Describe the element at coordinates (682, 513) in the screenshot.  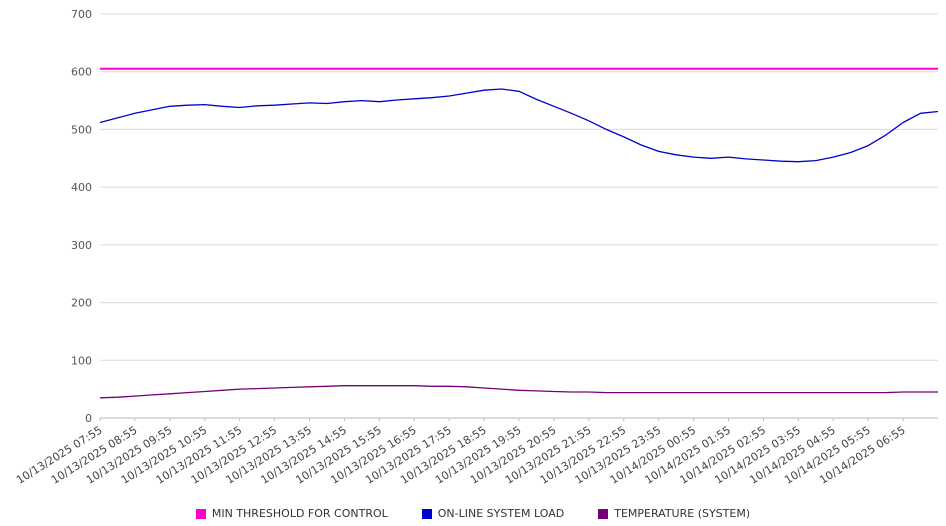
I see `legend-label: TEMPERATURE (SYSTEM)` at that location.